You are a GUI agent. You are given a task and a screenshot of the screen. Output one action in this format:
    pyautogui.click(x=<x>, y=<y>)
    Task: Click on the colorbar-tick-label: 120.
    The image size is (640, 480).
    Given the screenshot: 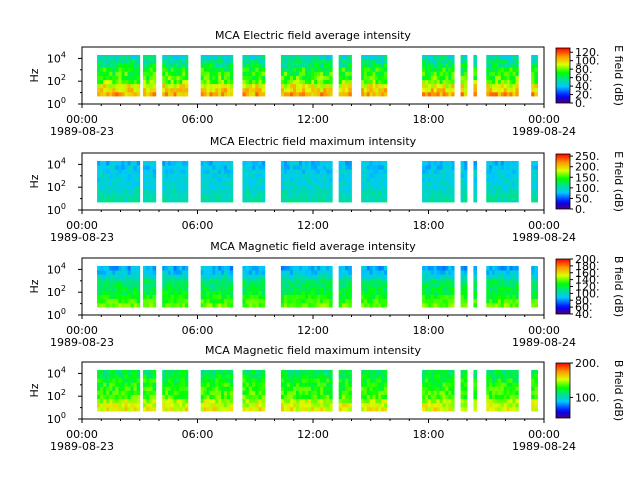 What is the action you would take?
    pyautogui.click(x=587, y=287)
    